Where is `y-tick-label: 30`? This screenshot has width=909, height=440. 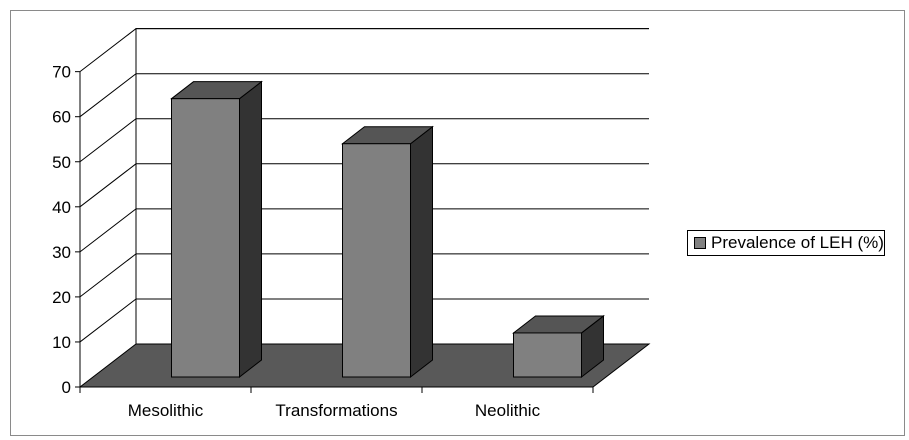 y-tick-label: 30 is located at coordinates (61, 252).